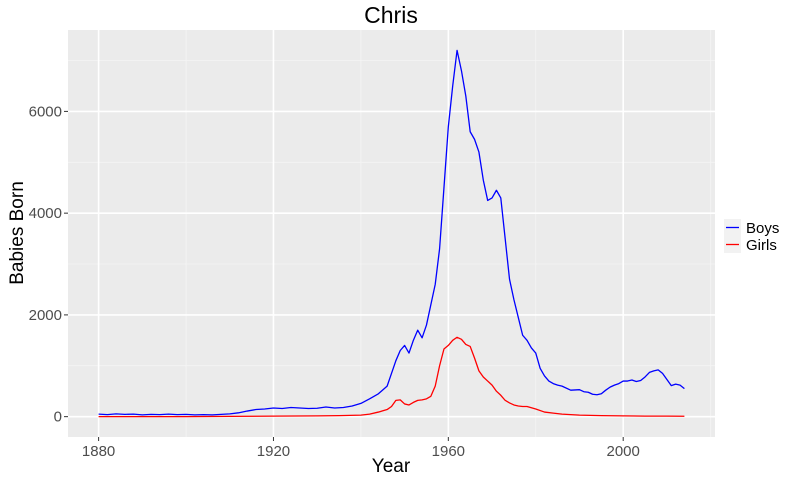 This screenshot has width=800, height=480. I want to click on y-tick-label: 4000, so click(45, 213).